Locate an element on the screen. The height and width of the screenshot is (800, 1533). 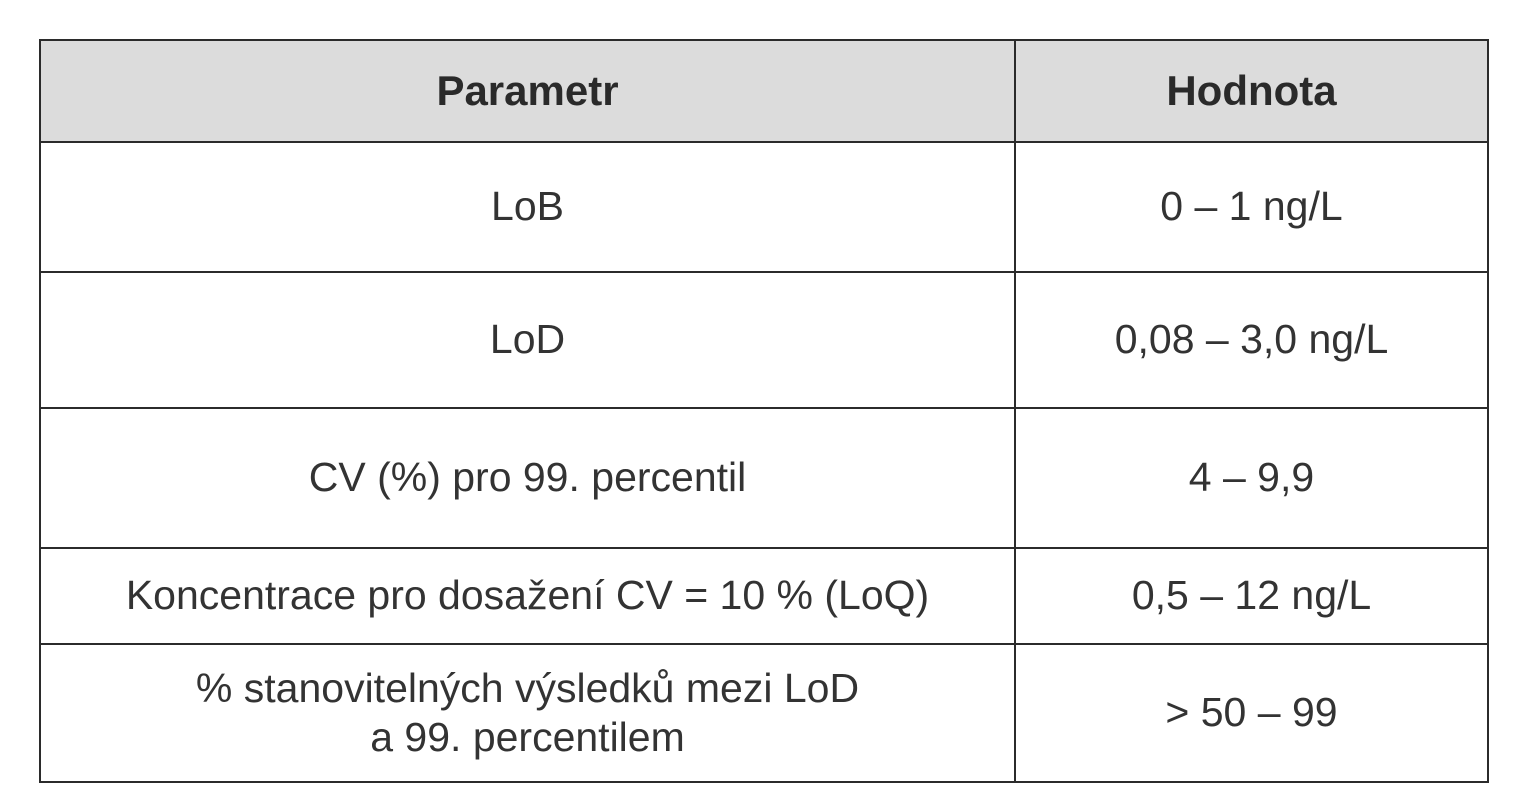
table-header: Parametr Hodnota is located at coordinates (764, 91).